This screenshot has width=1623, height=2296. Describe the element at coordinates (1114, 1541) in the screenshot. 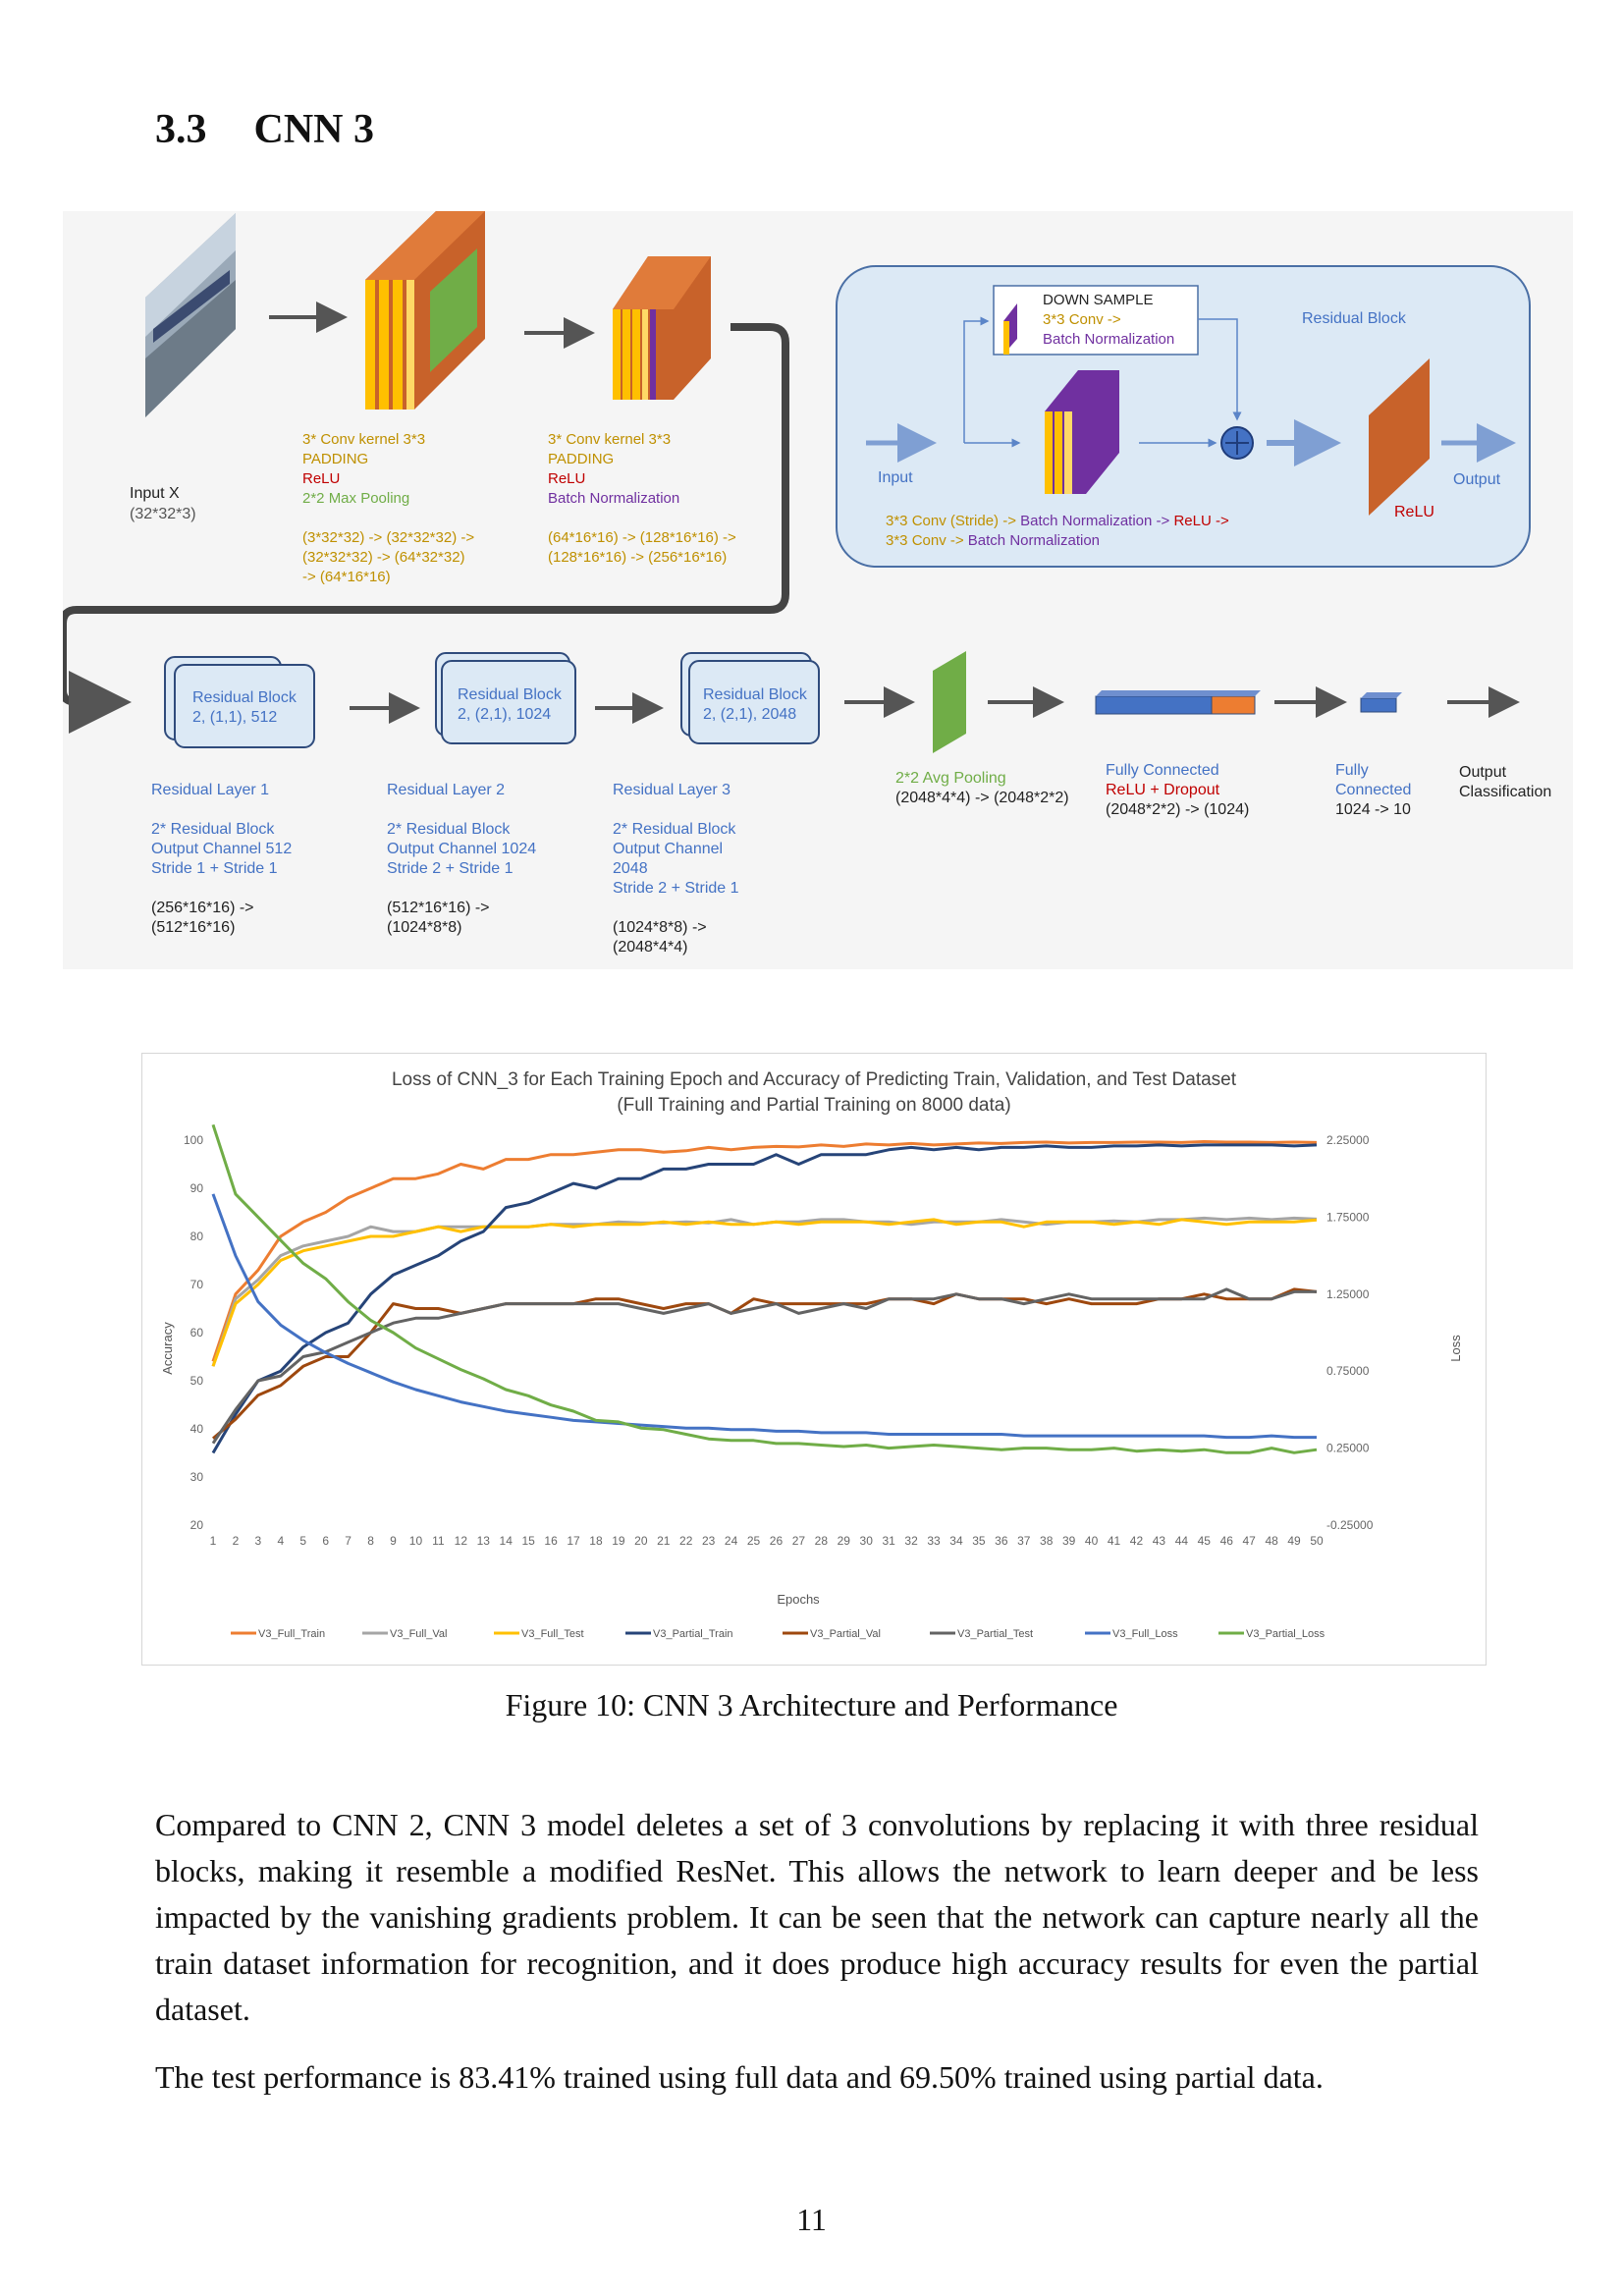

I see `x-tick-label: 41` at that location.